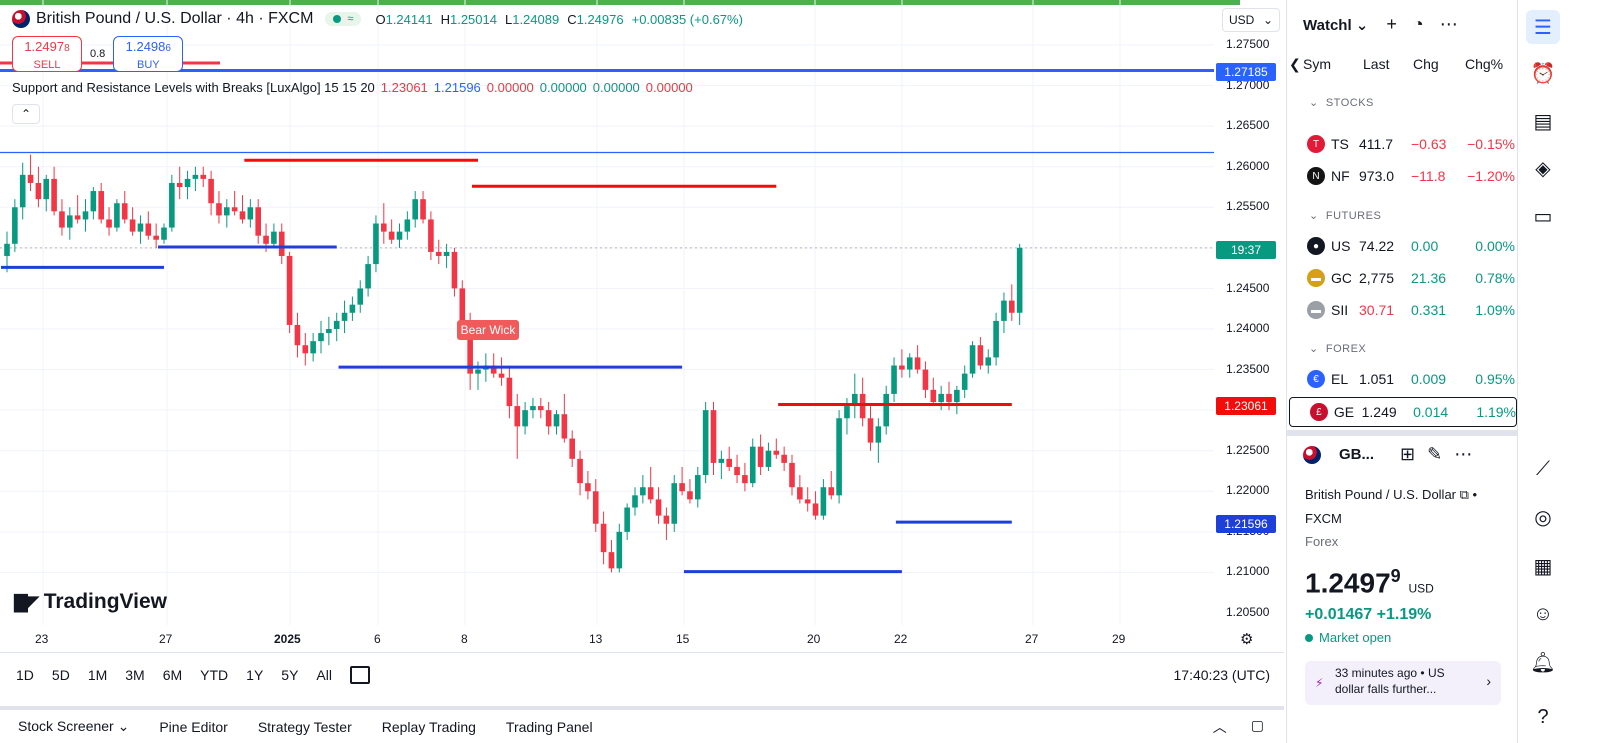 Image resolution: width=1600 pixels, height=743 pixels. Describe the element at coordinates (1341, 246) in the screenshot. I see `watchlist-symbol: US` at that location.